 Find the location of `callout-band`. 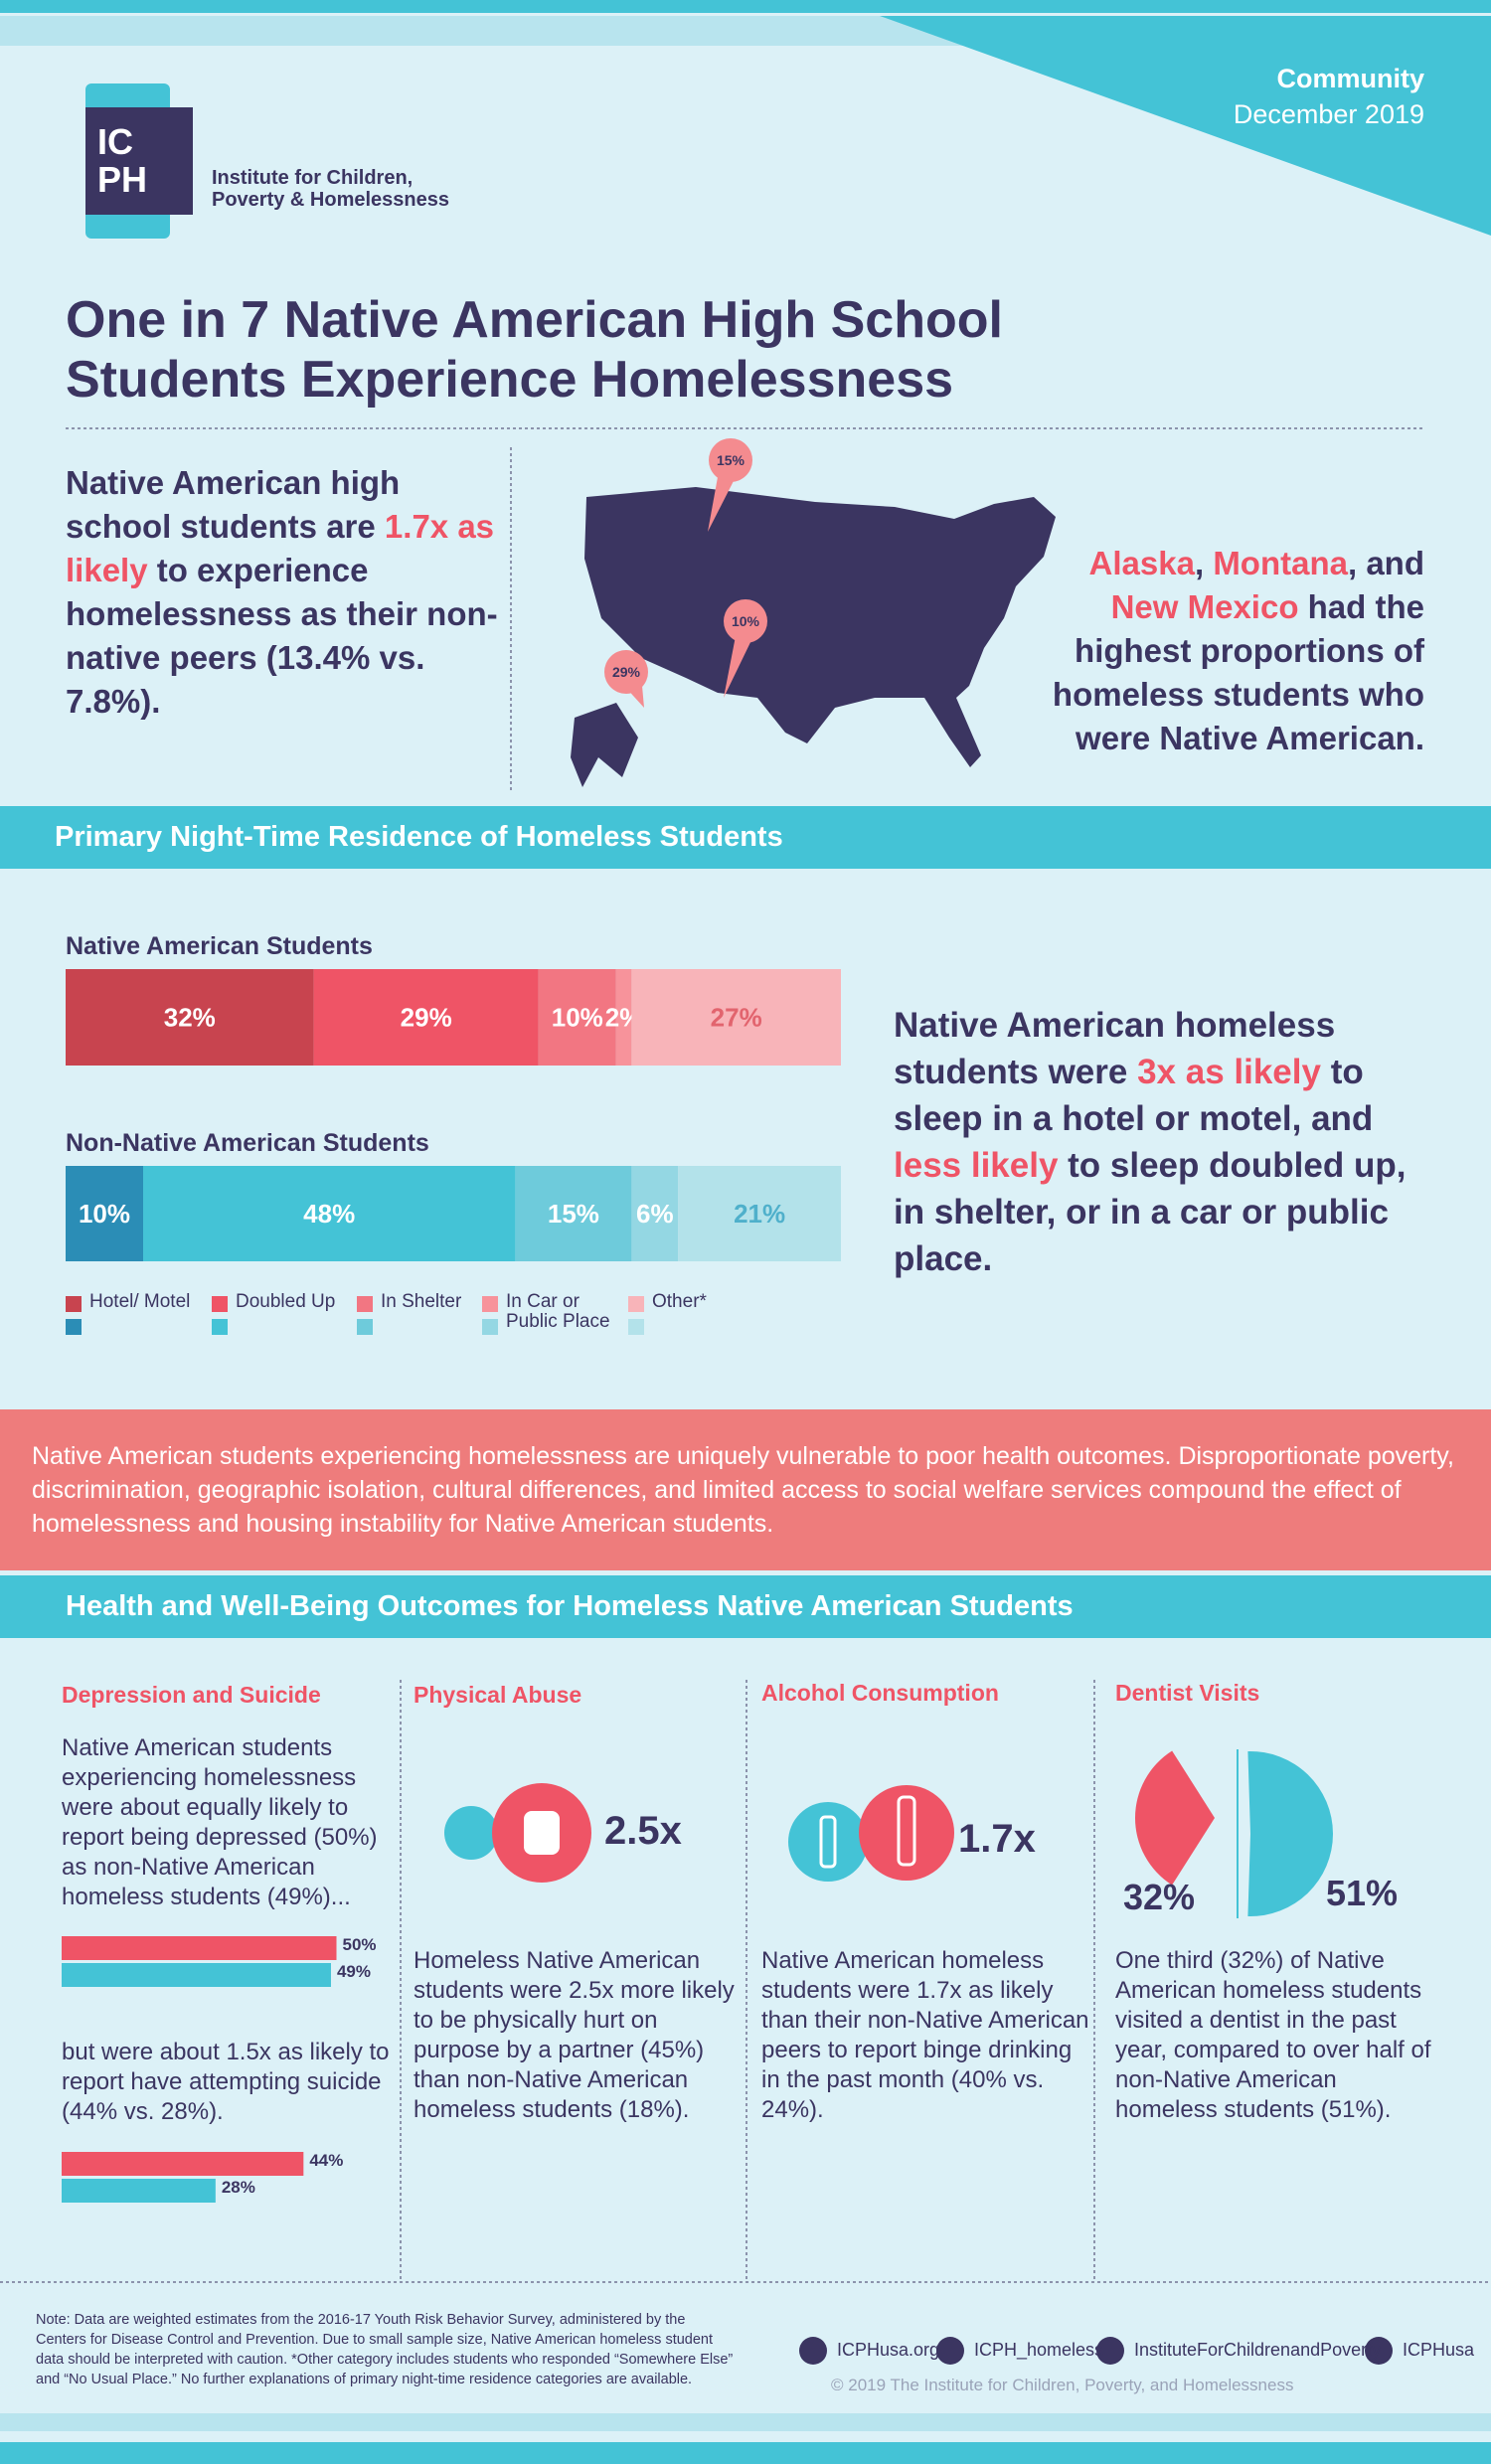

callout-band is located at coordinates (745, 1490).